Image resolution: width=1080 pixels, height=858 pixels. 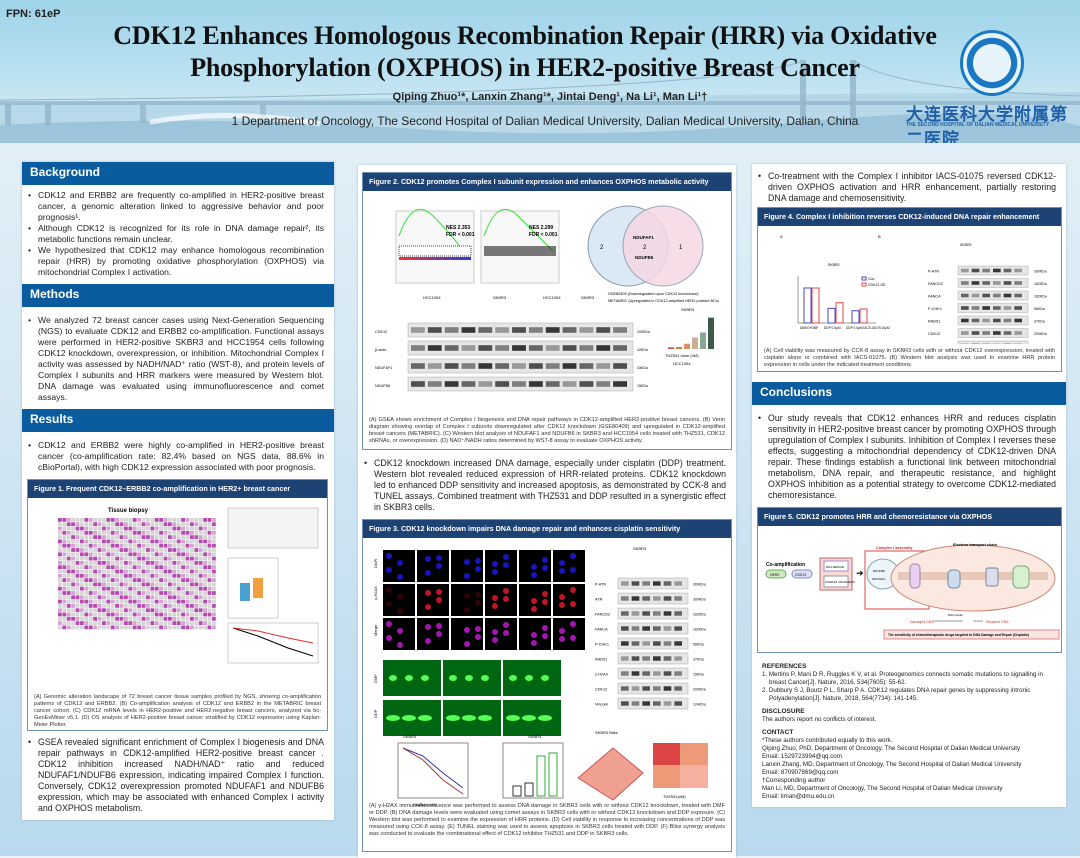 What do you see at coordinates (606, 732) in the screenshot?
I see `chart-title: SKBR3 Bliss` at bounding box center [606, 732].